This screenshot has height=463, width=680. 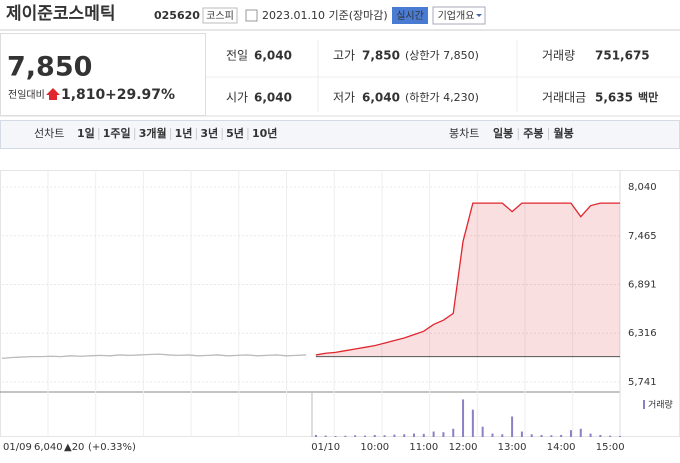 I want to click on info-value: 5,635, so click(x=614, y=98).